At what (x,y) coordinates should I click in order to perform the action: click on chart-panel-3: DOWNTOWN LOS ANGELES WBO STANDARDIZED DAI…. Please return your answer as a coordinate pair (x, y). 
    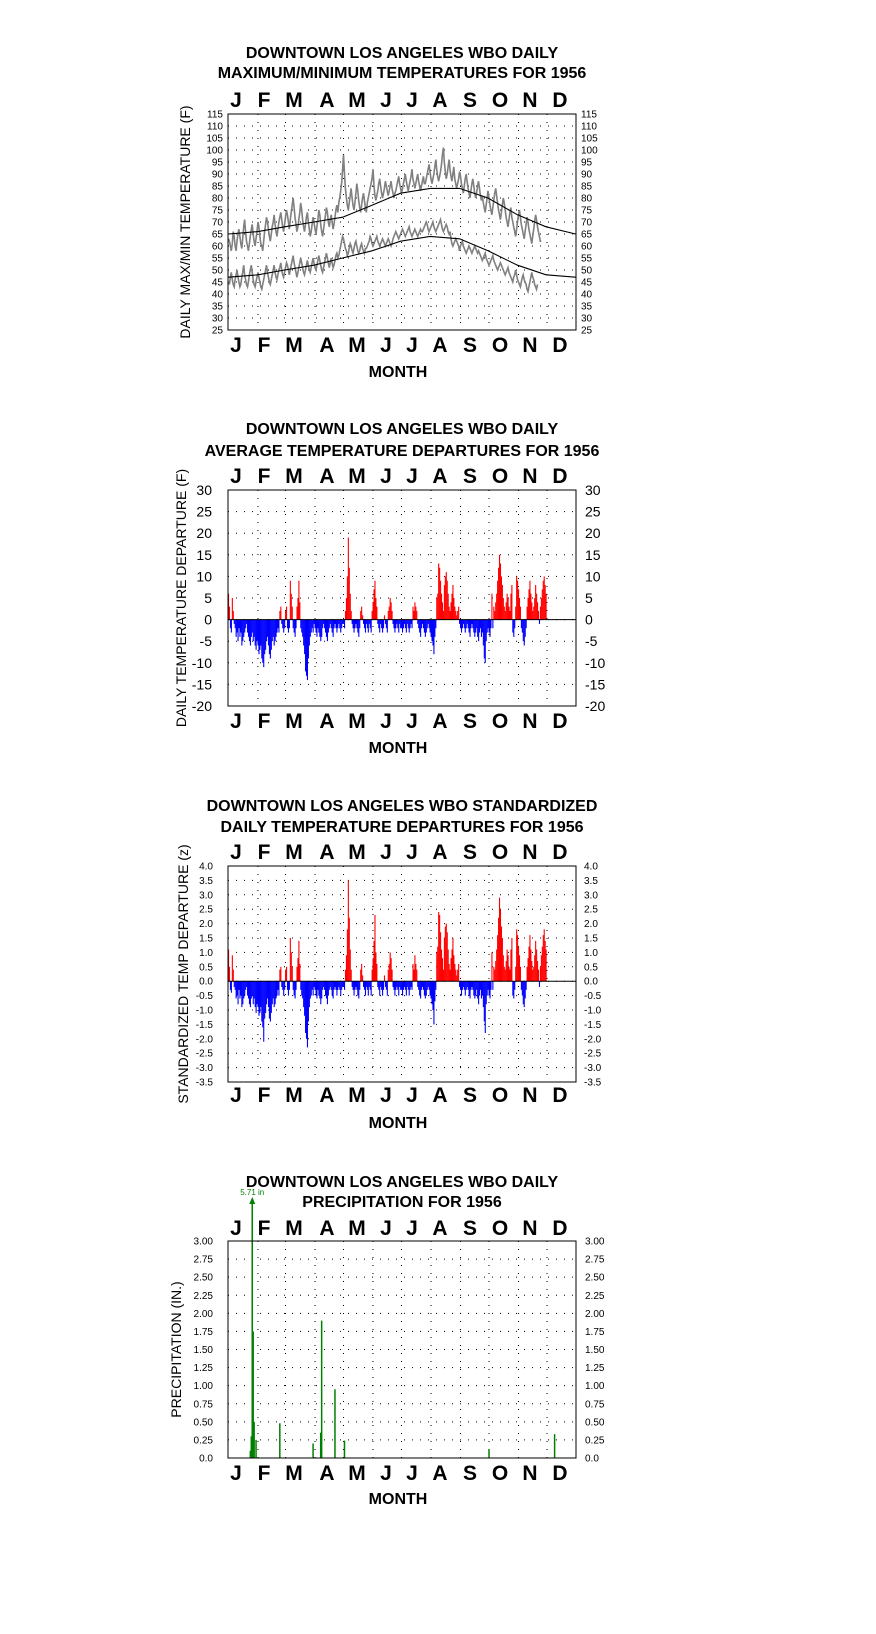
    Looking at the image, I should click on (388, 965).